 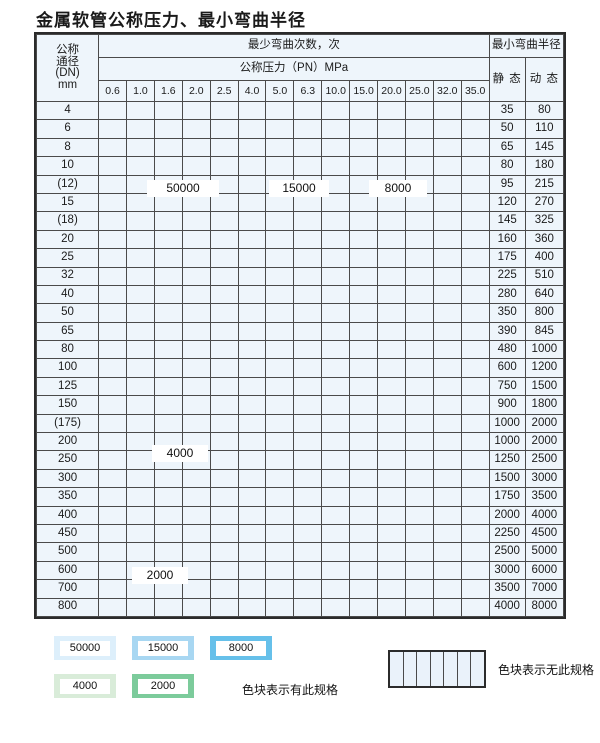 What do you see at coordinates (300, 110) in the screenshot?
I see `table-row: 4 35 80` at bounding box center [300, 110].